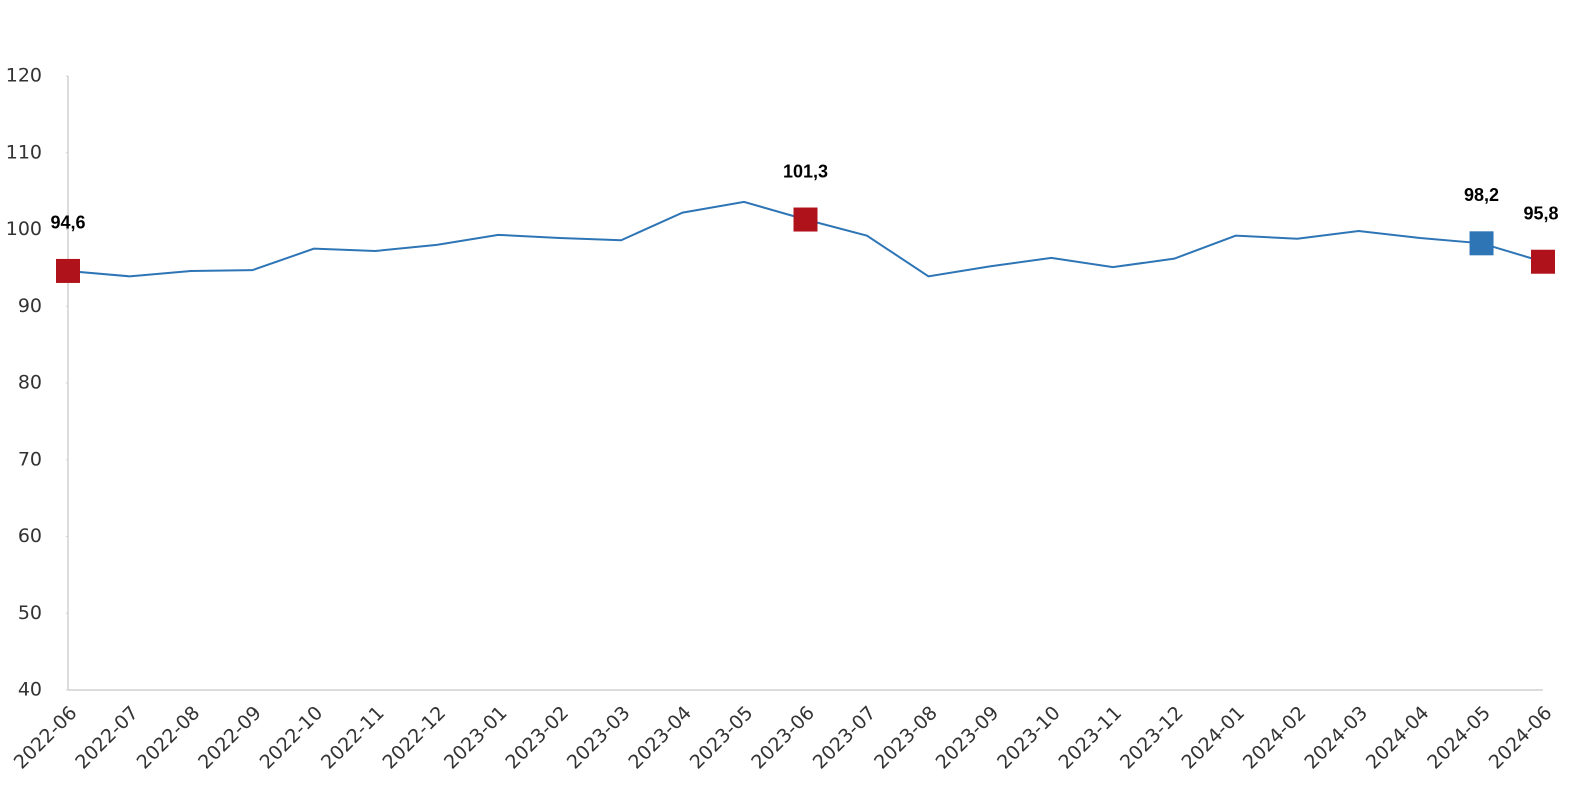 This screenshot has width=1576, height=800. Describe the element at coordinates (1213, 738) in the screenshot. I see `x-tick-label: 2024-01` at that location.